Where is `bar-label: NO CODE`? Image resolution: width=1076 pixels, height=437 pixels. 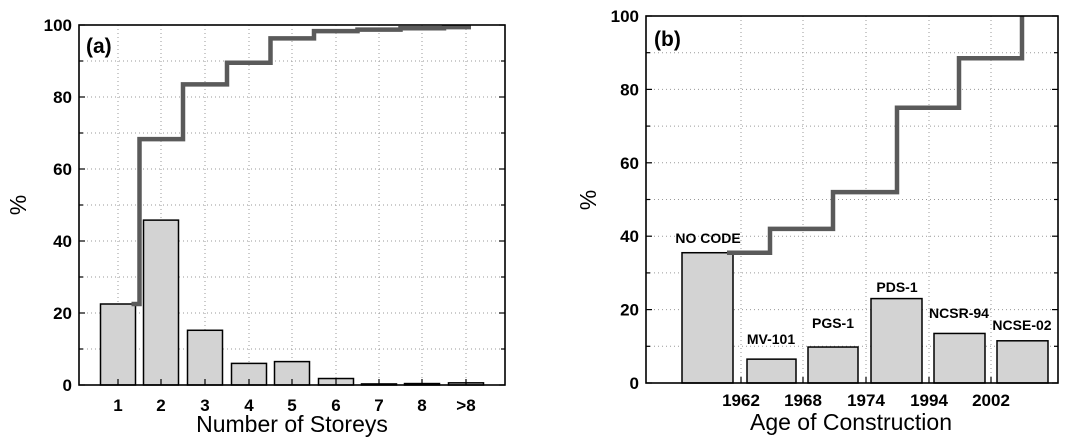
bar-label: NO CODE is located at coordinates (707, 238).